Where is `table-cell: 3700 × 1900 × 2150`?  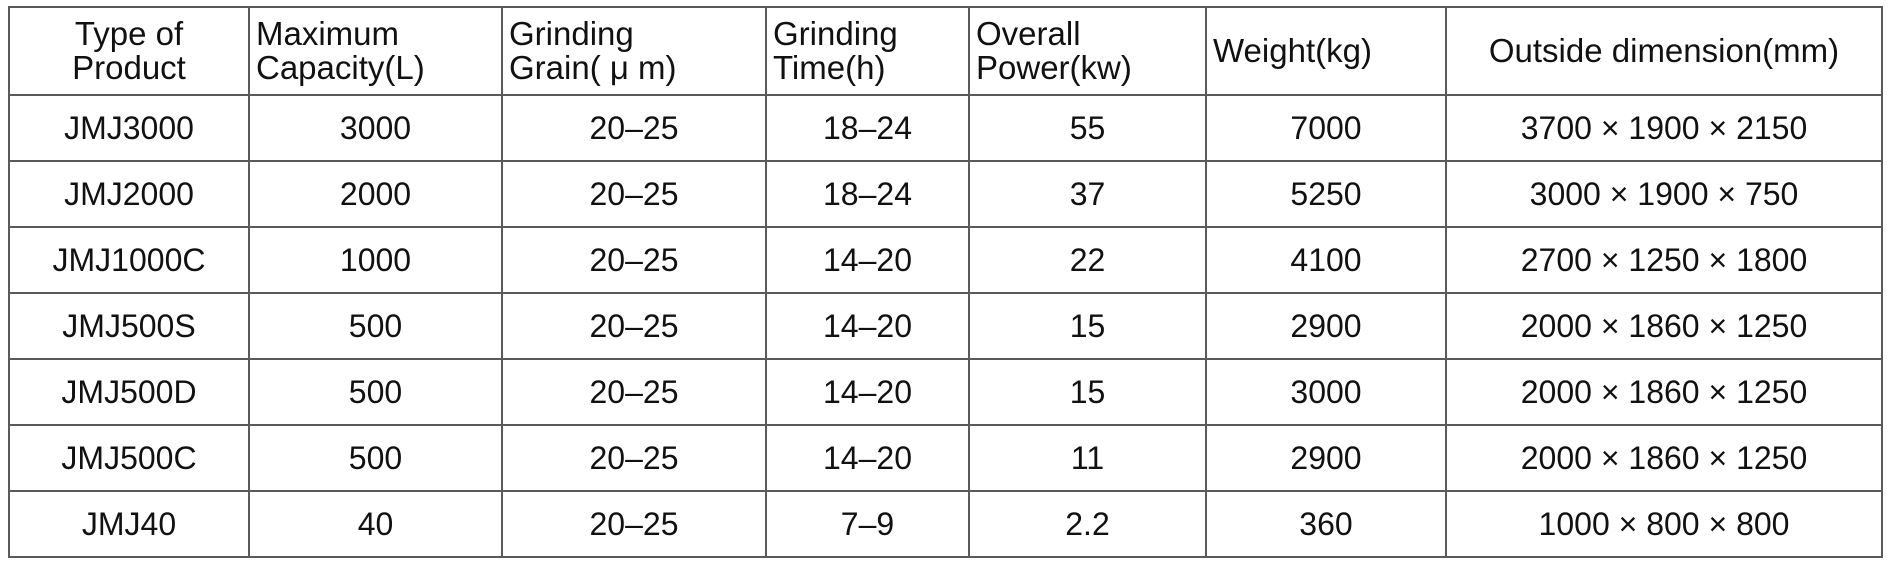
table-cell: 3700 × 1900 × 2150 is located at coordinates (1664, 128).